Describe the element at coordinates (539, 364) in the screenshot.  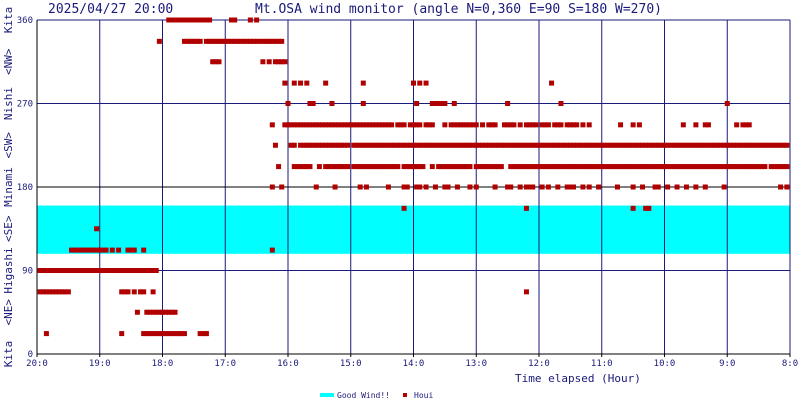
I see `x-tick-label: 12:0` at that location.